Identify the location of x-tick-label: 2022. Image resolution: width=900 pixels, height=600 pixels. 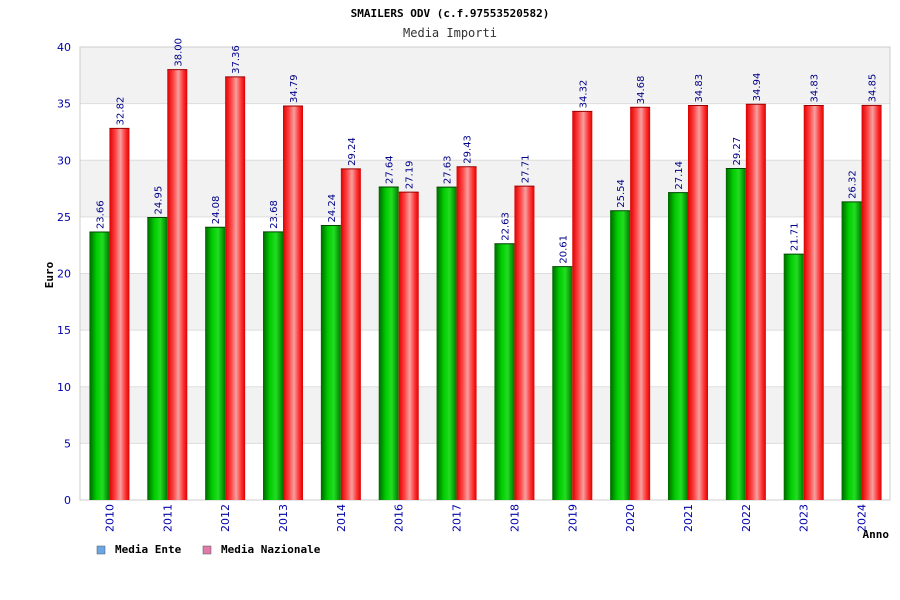
(746, 518).